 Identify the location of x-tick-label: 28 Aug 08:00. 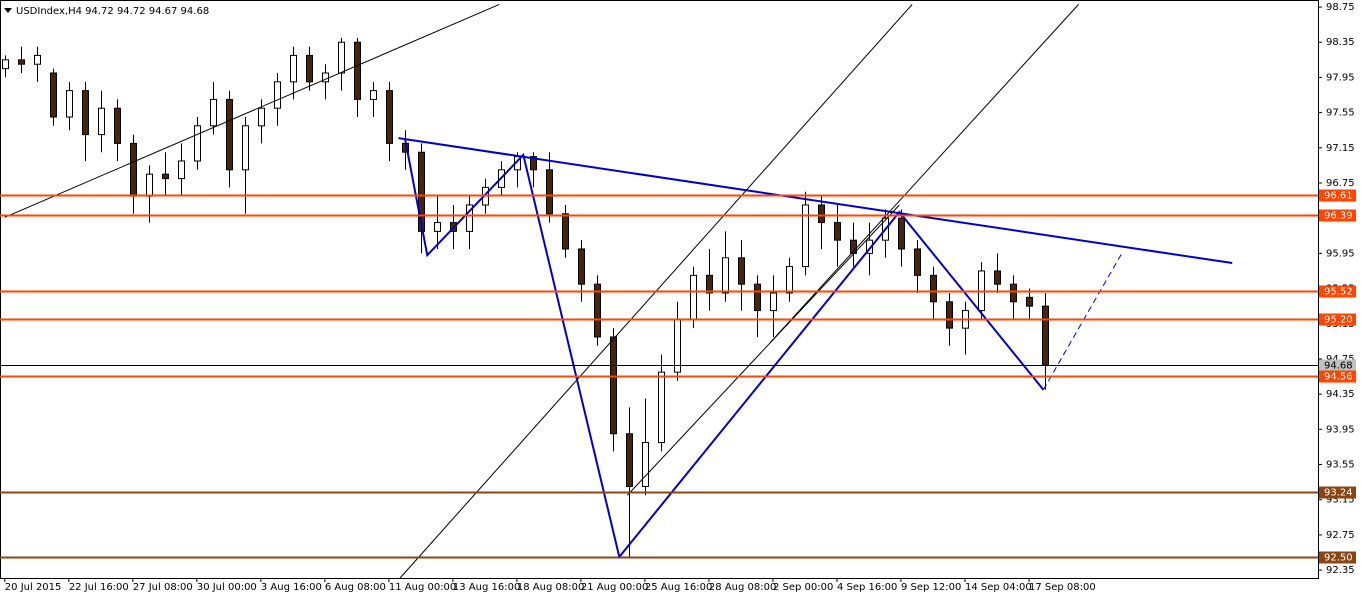
(742, 587).